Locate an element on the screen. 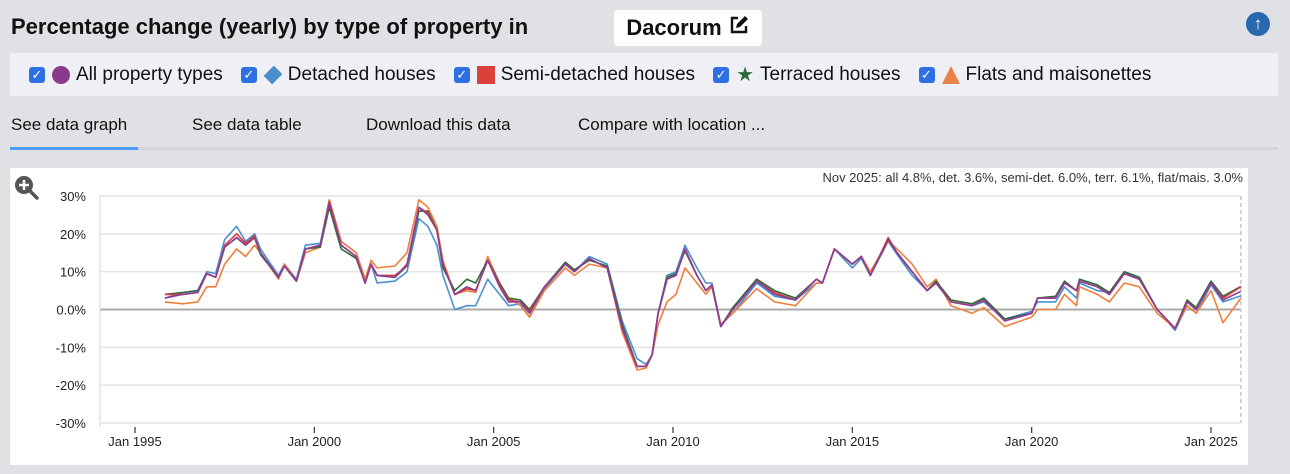  edit-icon is located at coordinates (739, 28).